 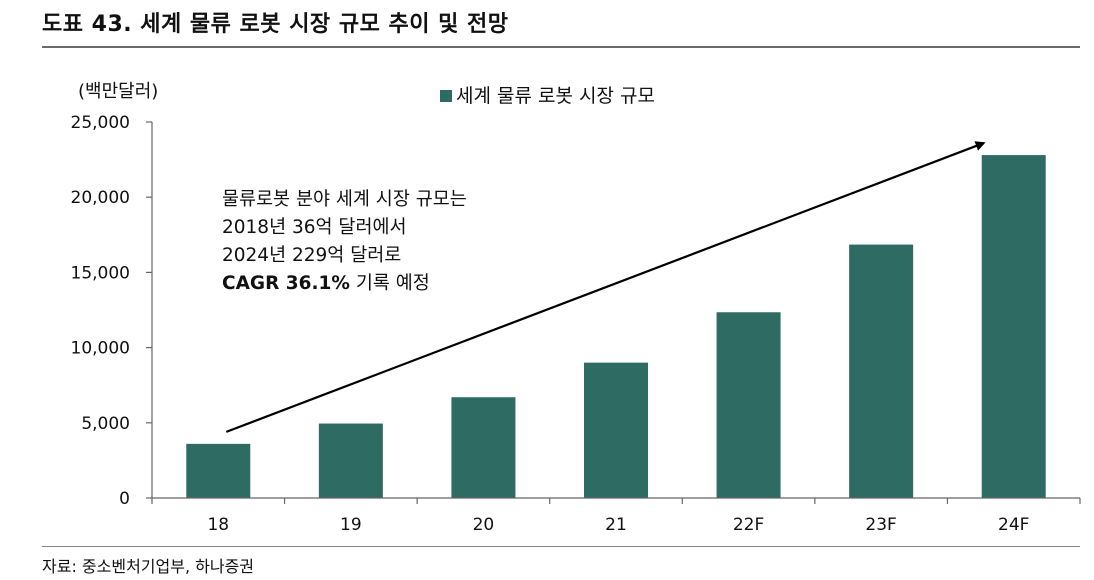 I want to click on x-tick-label: 23F, so click(x=880, y=525).